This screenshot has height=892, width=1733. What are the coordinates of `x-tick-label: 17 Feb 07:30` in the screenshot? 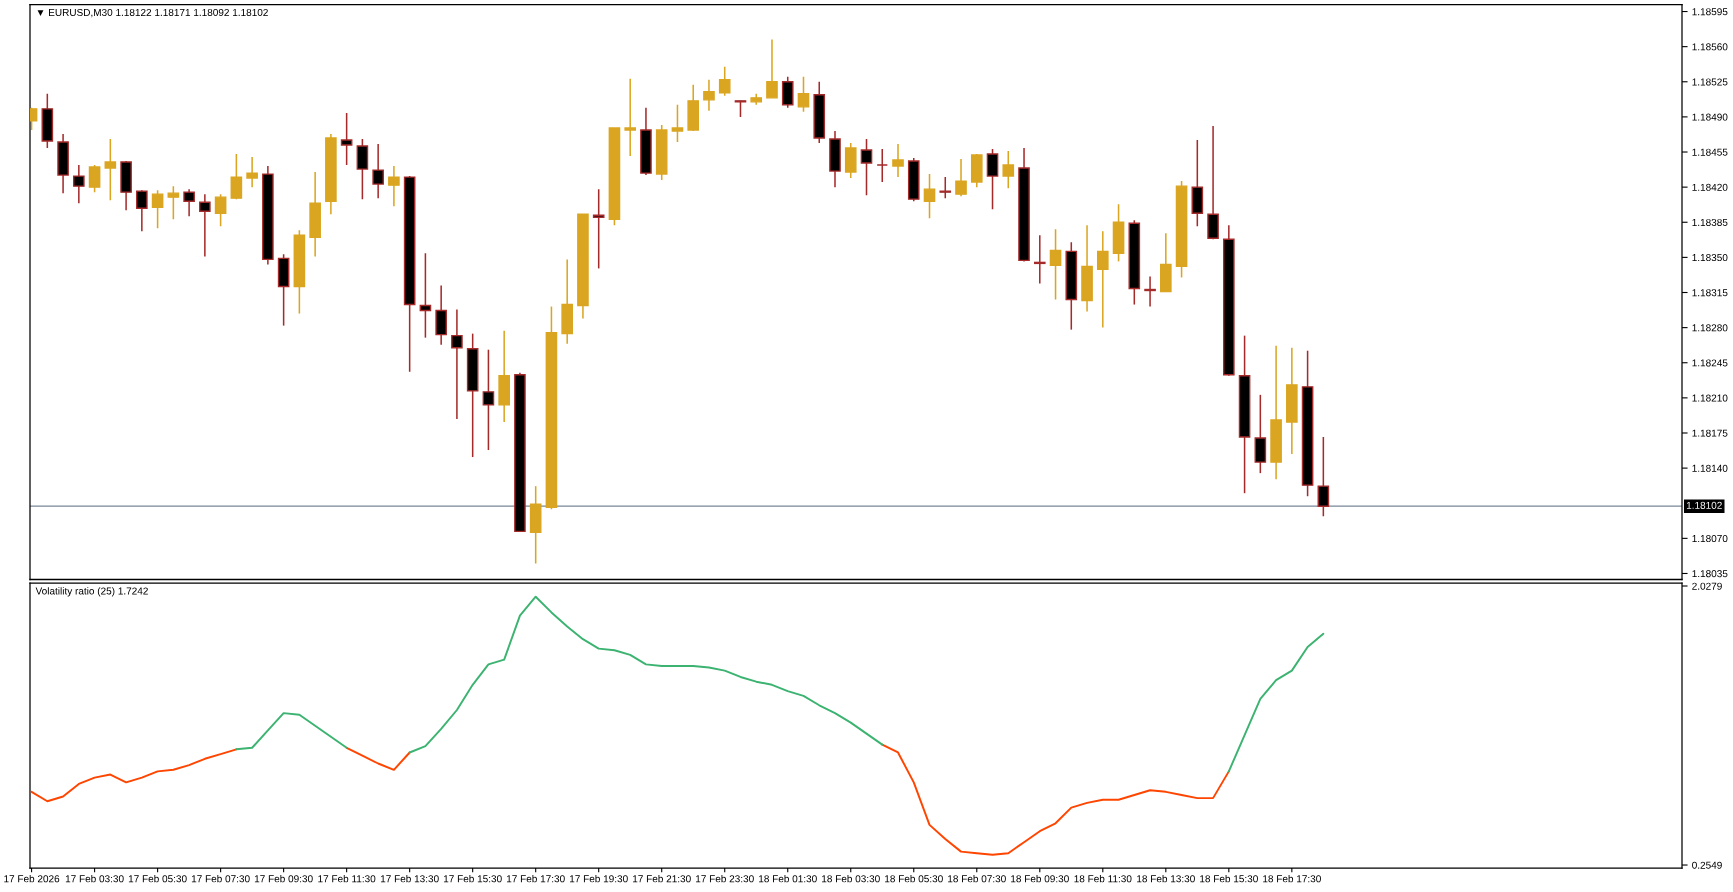 It's located at (220, 878).